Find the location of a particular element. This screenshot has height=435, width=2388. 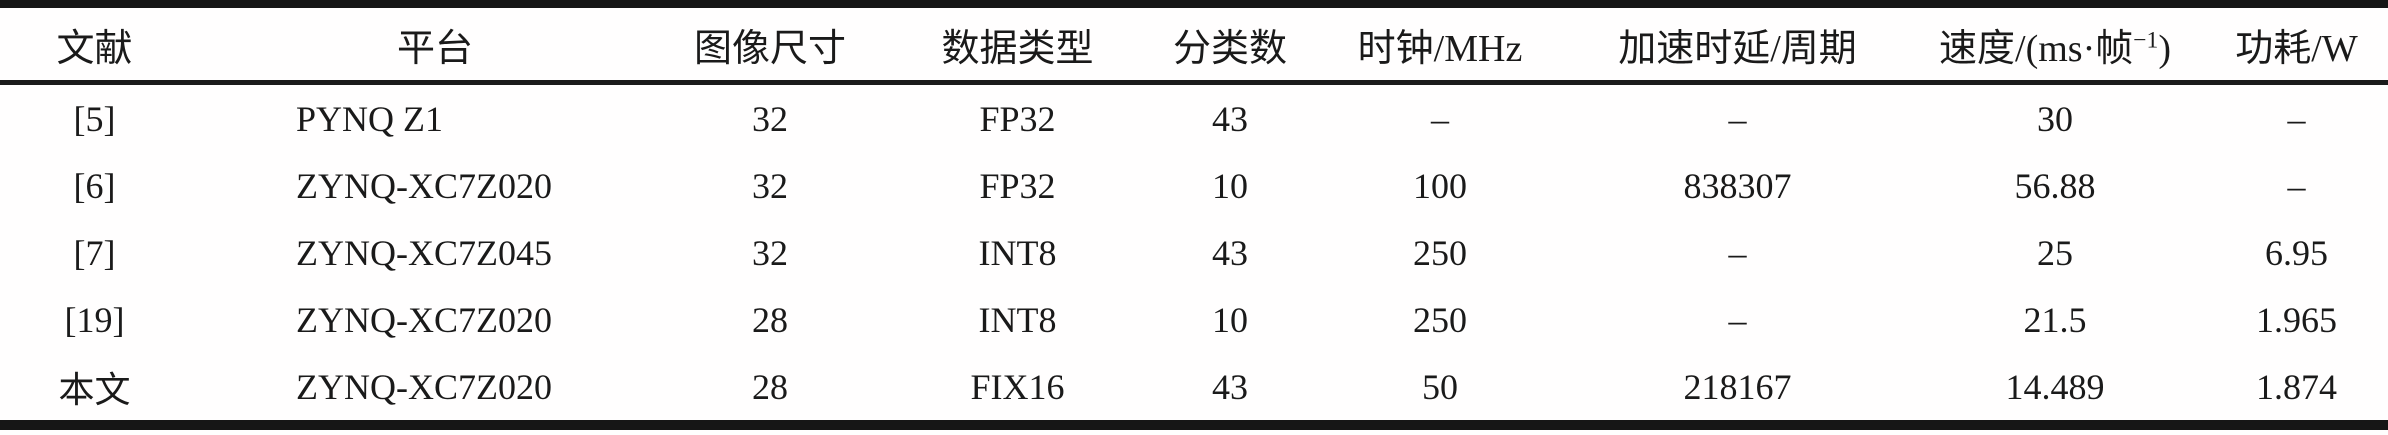

cell-power_w: 6.95 is located at coordinates (2296, 252).